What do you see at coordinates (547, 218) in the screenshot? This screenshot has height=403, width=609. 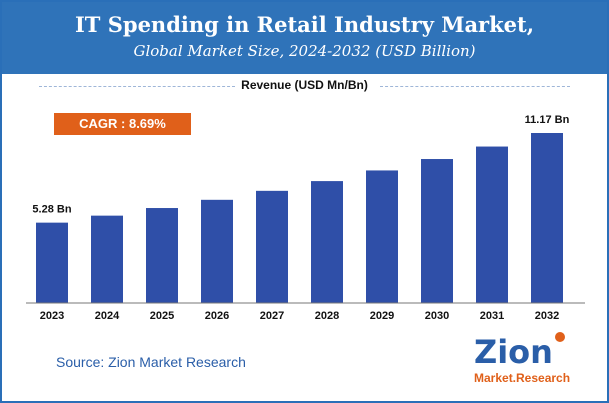 I see `bar-2032` at bounding box center [547, 218].